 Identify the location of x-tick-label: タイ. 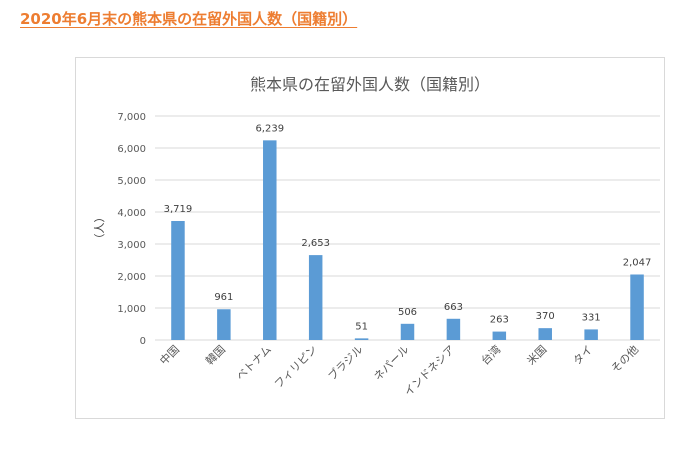
(583, 355).